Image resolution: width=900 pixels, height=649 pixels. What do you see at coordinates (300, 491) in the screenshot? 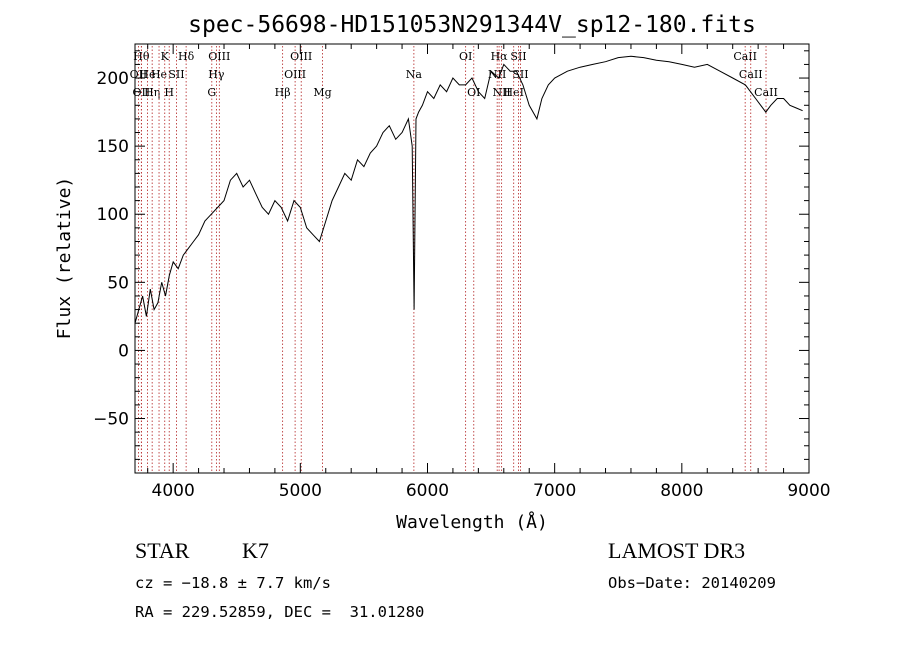
I see `x-tick-label: 5000` at bounding box center [300, 491].